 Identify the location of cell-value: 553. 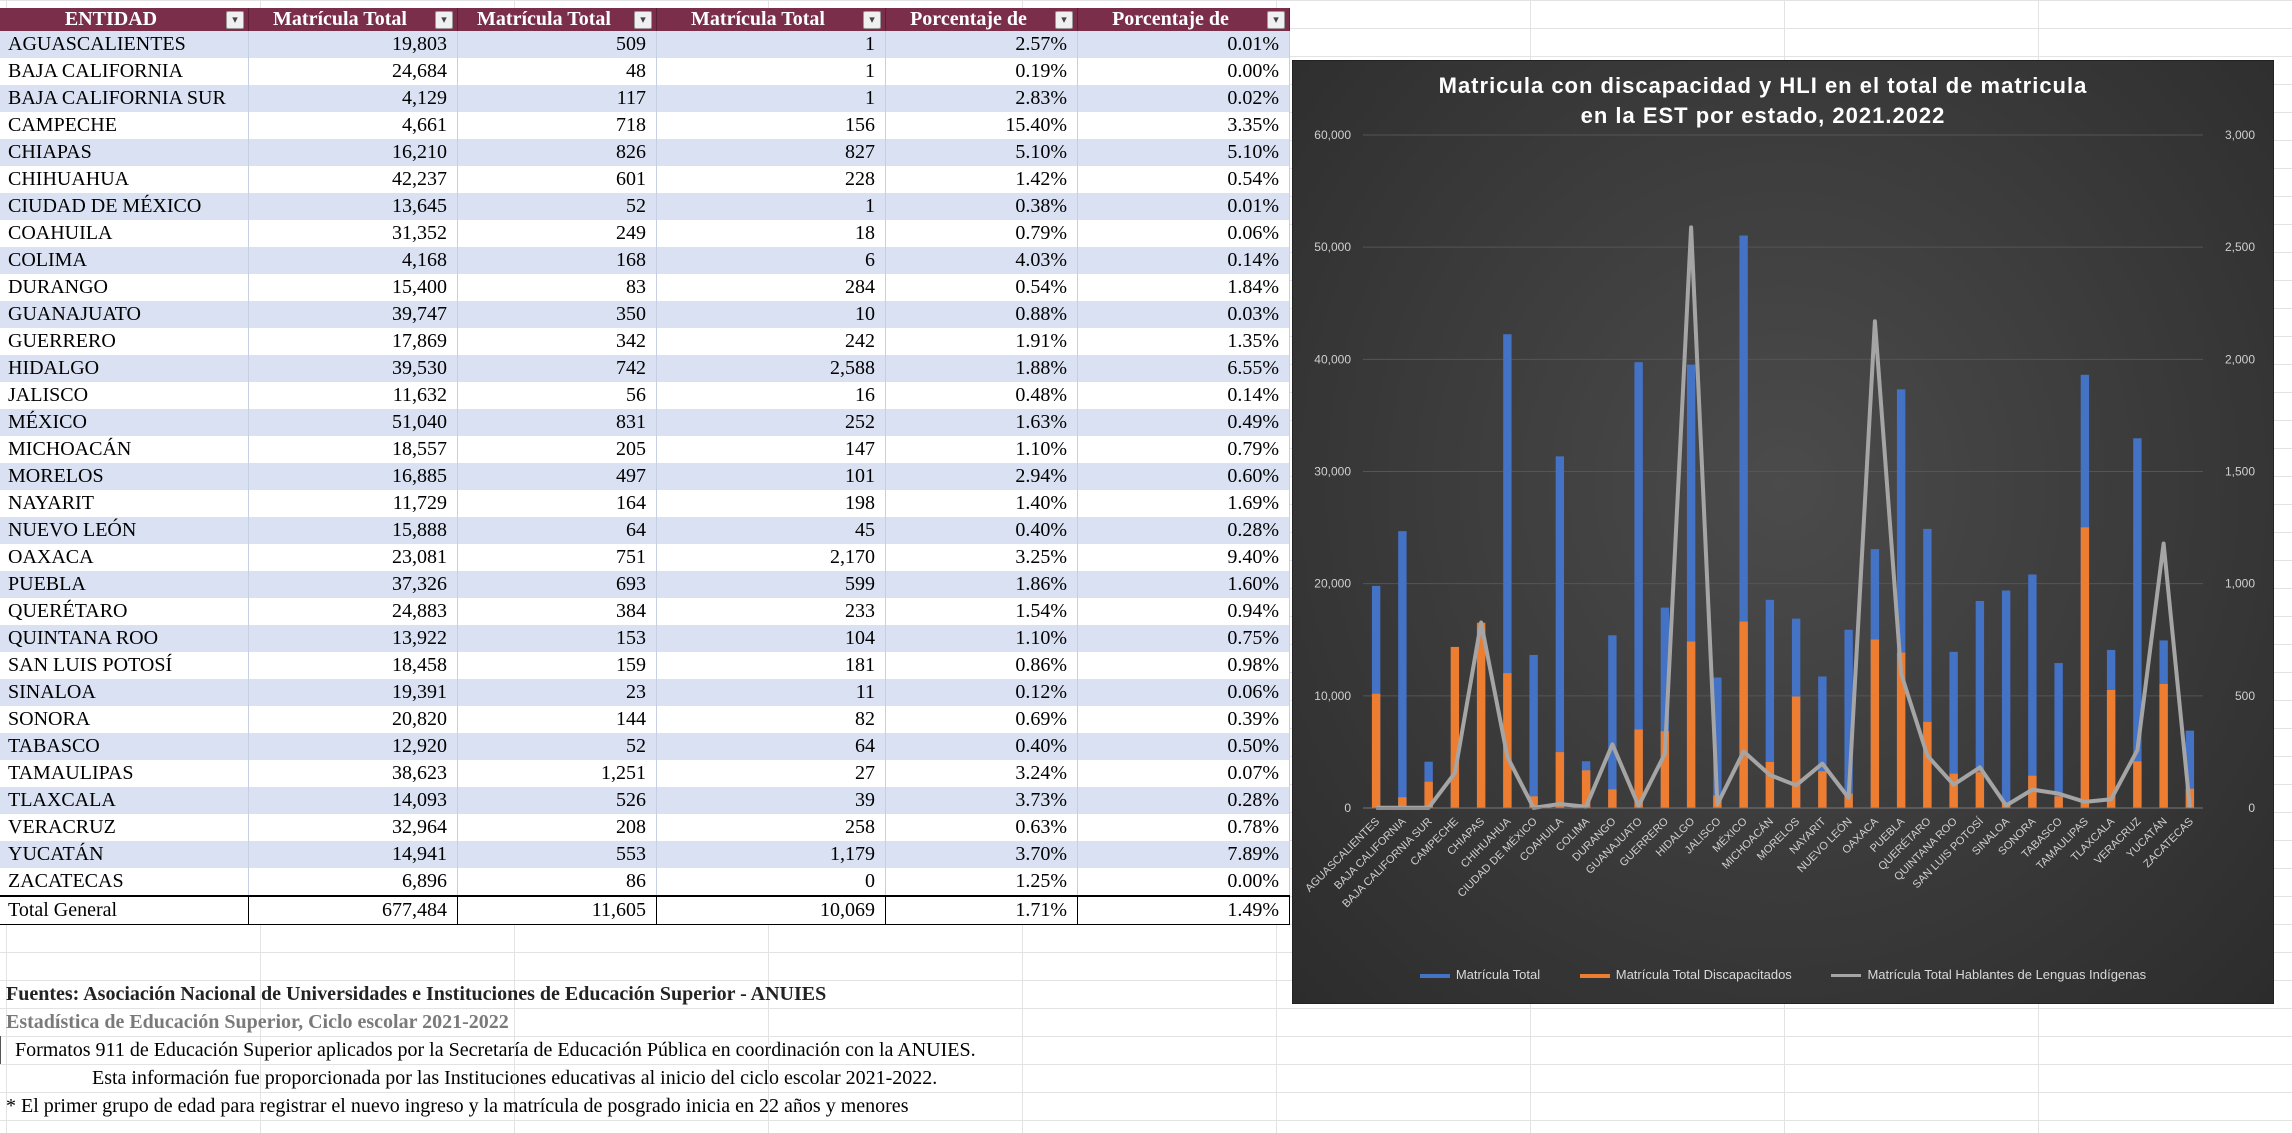
(557, 854).